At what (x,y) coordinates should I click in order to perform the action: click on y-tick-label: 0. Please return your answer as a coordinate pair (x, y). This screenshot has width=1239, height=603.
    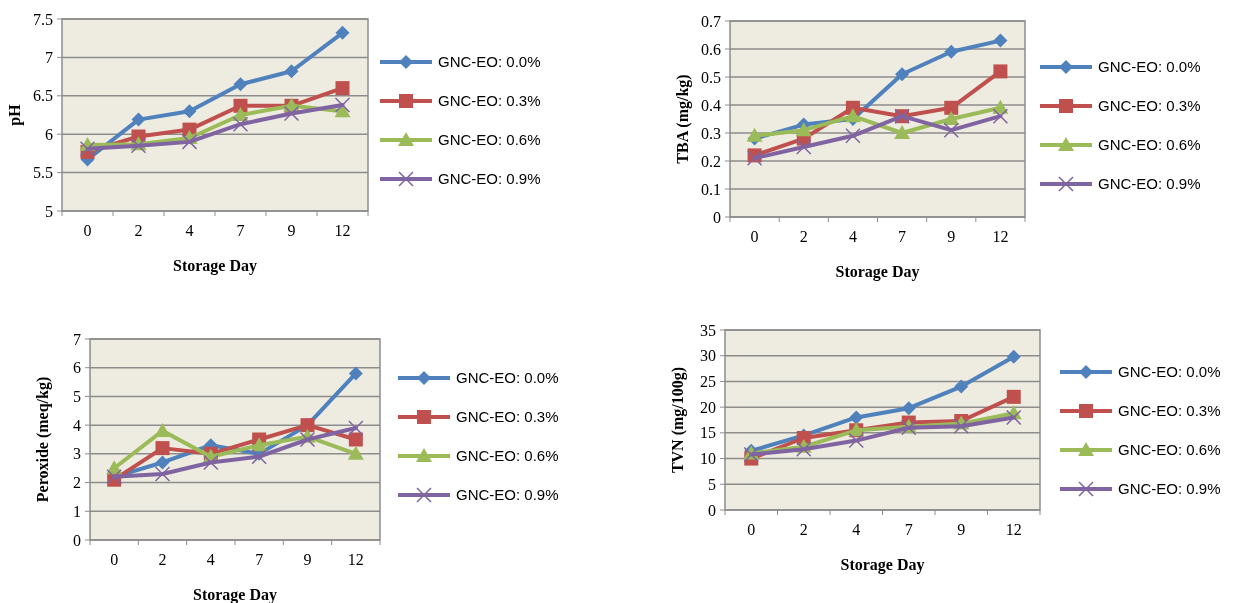
    Looking at the image, I should click on (717, 217).